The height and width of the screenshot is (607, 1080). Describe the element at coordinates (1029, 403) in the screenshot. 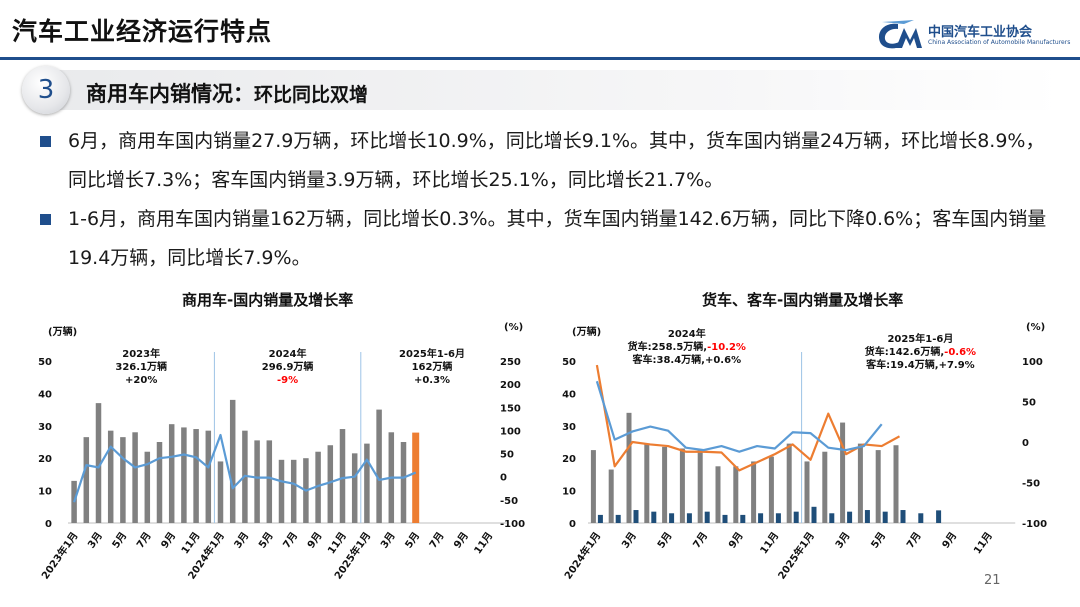

I see `chart2-y2-tick-label: 50` at that location.